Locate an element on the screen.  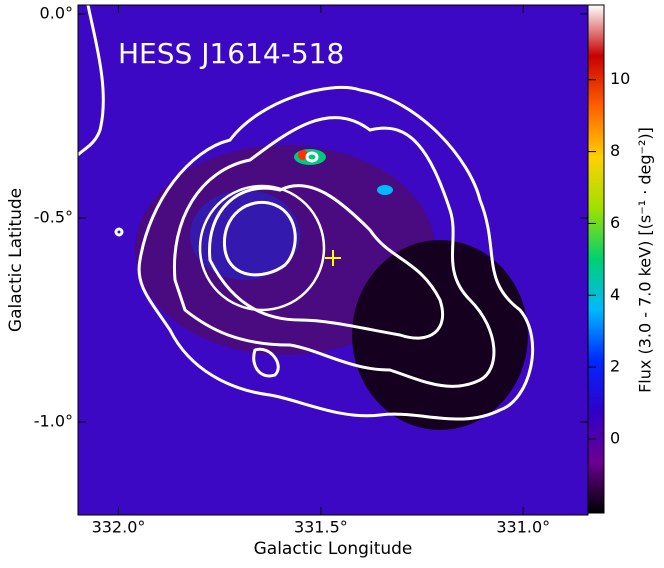
y-tick-label: -1.0° is located at coordinates (53, 420).